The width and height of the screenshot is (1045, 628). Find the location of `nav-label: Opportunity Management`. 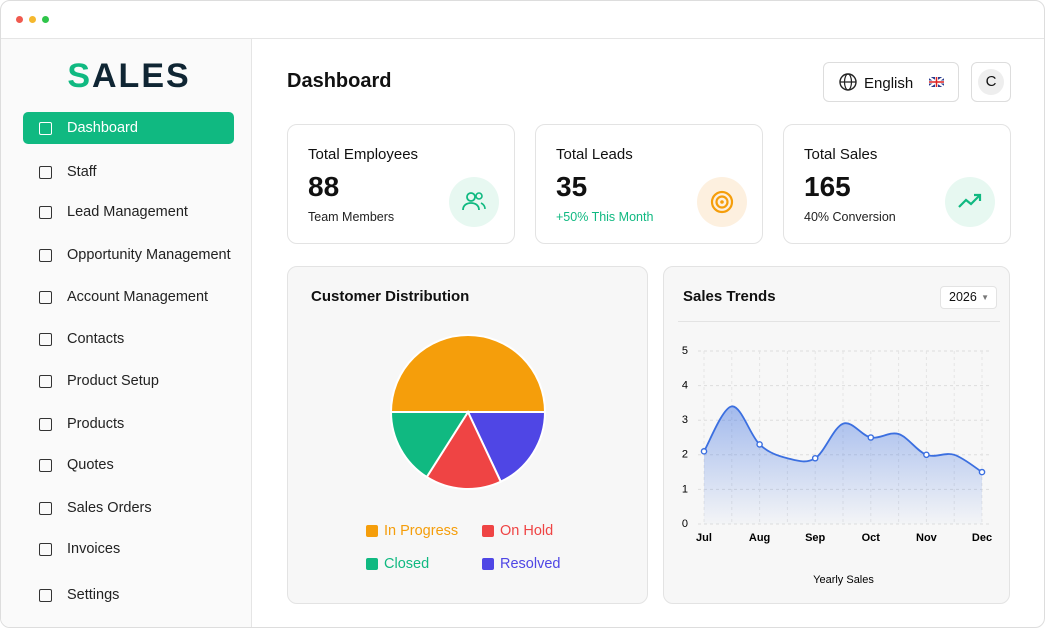

nav-label: Opportunity Management is located at coordinates (149, 255).